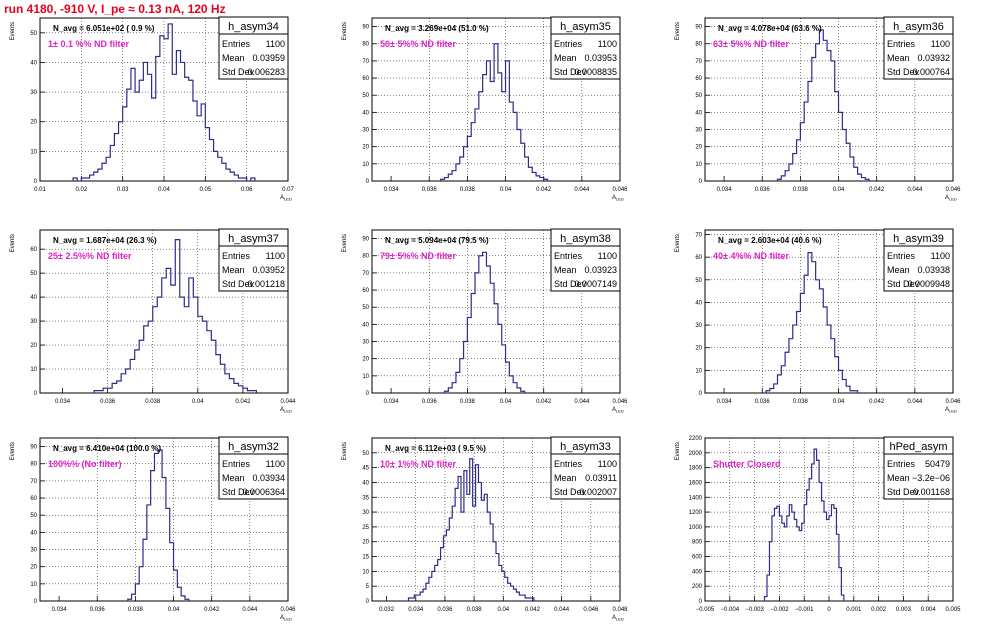  What do you see at coordinates (585, 447) in the screenshot?
I see `stats-title: h_asym33` at bounding box center [585, 447].